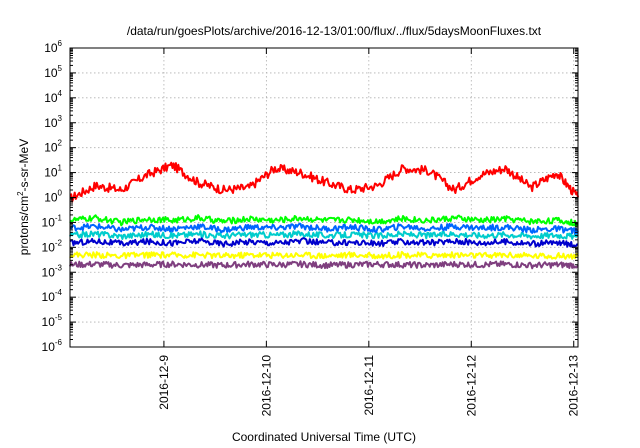  I want to click on y-tick-label: 10⁶, so click(53, 47).